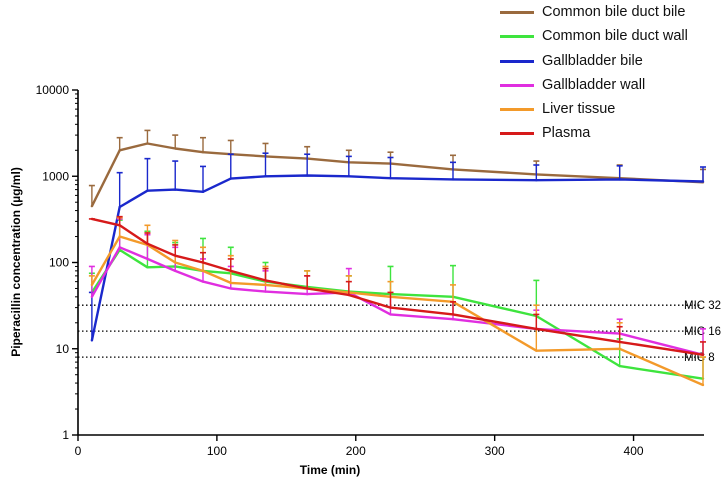 This screenshot has width=728, height=484. I want to click on legend-label: Gallbladder bile, so click(592, 60).